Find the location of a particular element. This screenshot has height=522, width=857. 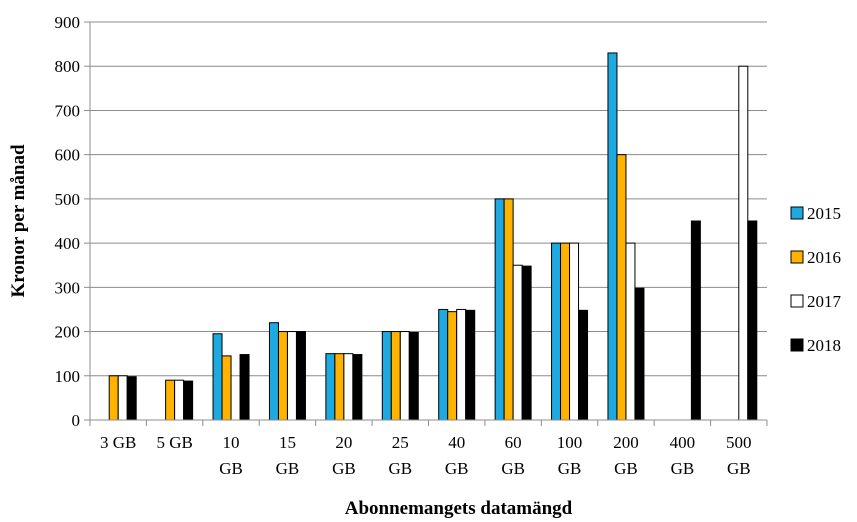

x-axis-title: Abonnemangets datamängd is located at coordinates (459, 508).